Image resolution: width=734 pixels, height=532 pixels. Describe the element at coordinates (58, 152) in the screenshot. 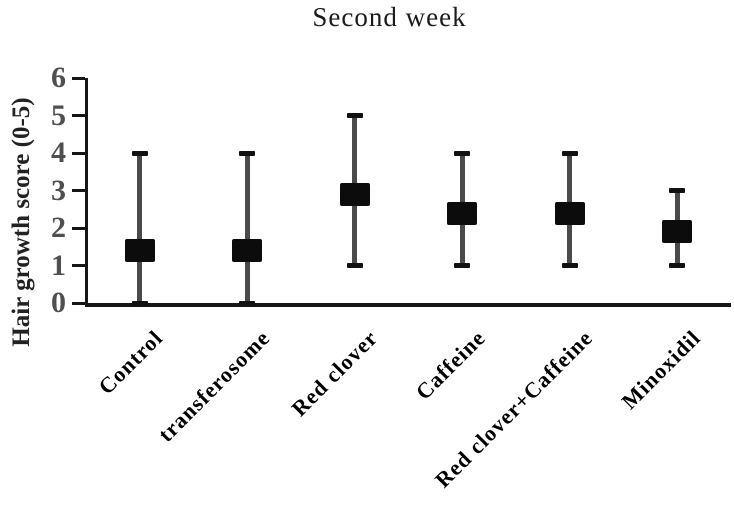

I see `y-tick-label: 4` at that location.